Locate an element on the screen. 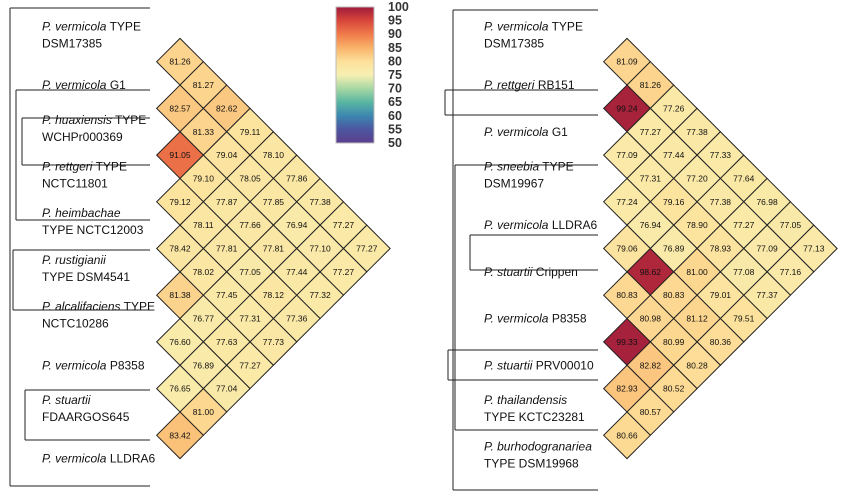  strain-label: P. stuartii Crippen is located at coordinates (531, 272).